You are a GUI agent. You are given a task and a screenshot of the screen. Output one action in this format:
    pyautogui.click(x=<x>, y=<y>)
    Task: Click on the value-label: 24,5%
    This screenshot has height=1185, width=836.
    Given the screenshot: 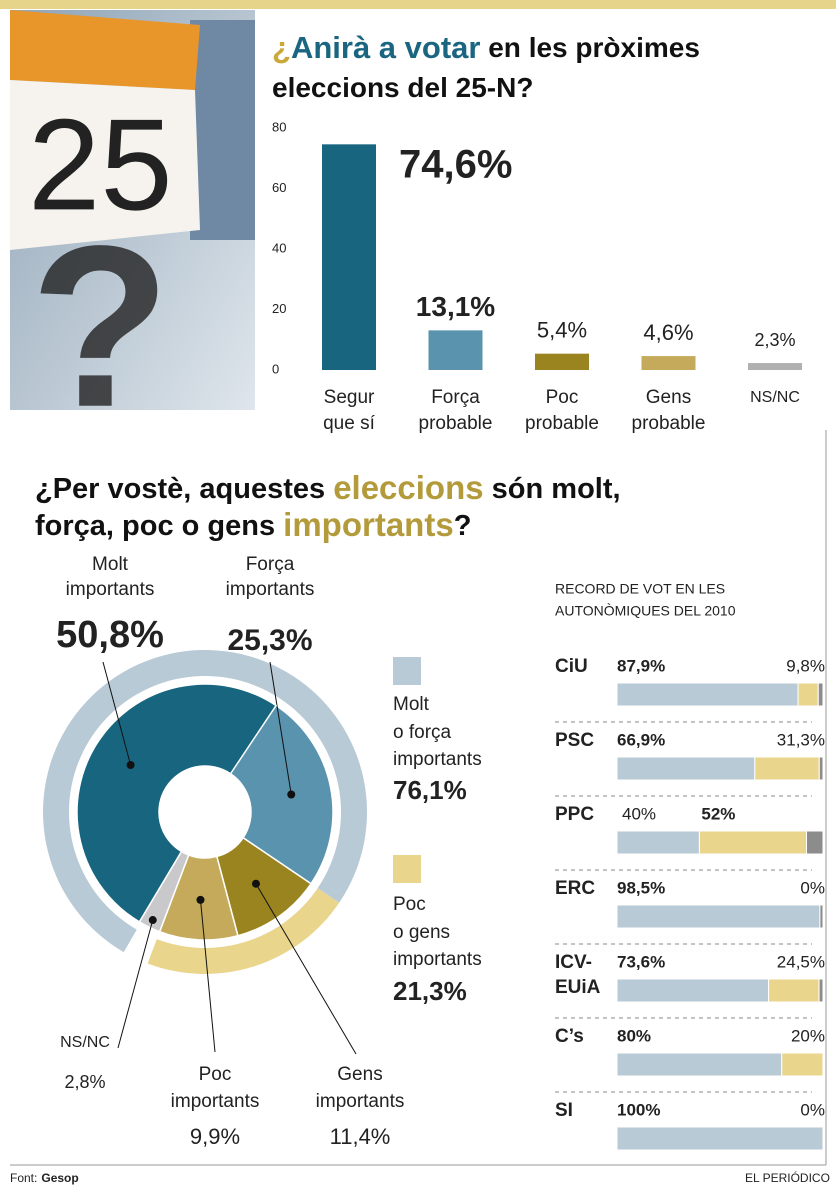 What is the action you would take?
    pyautogui.click(x=801, y=961)
    